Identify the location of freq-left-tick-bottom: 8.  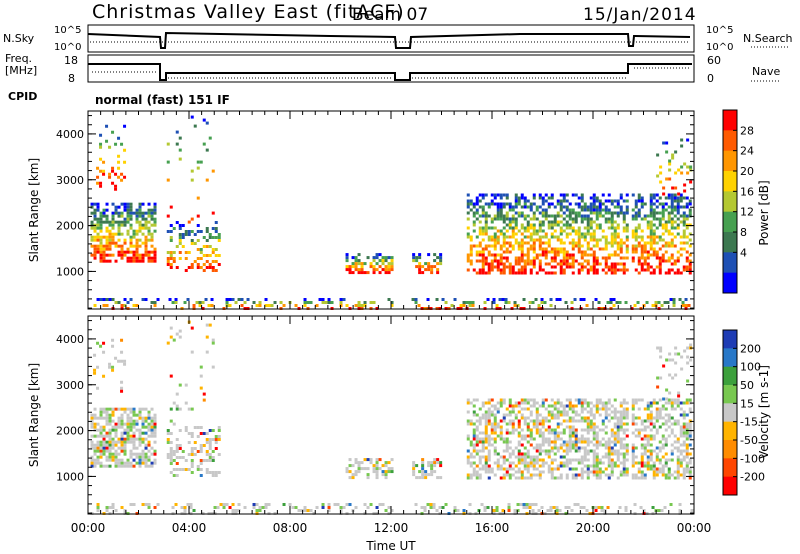
(71, 78).